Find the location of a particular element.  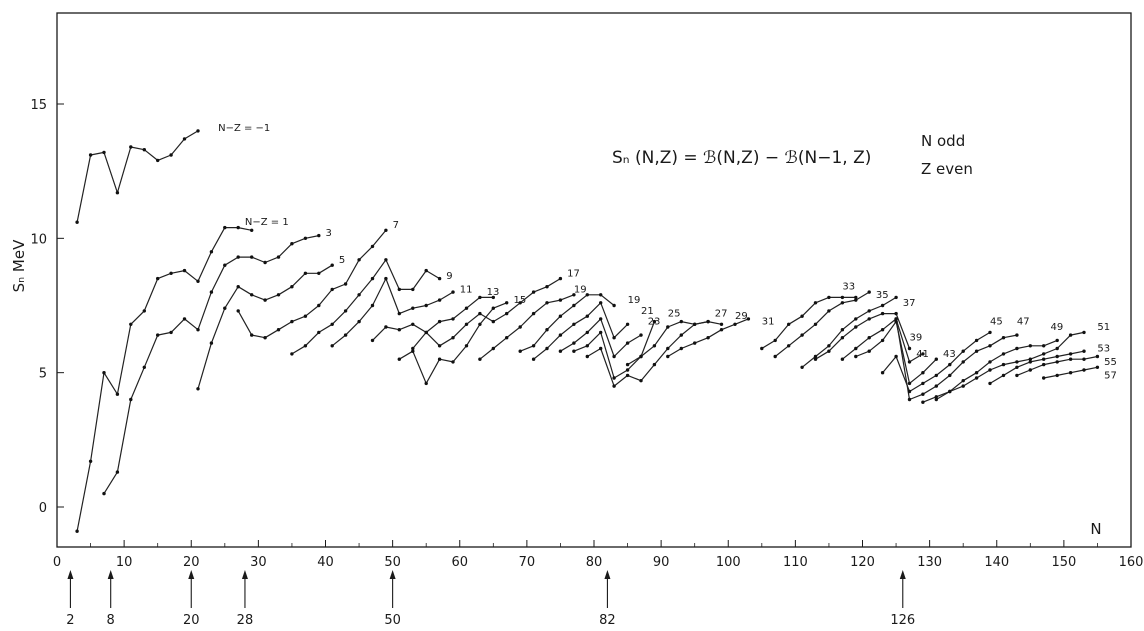

curve-label: 21 is located at coordinates (647, 311).